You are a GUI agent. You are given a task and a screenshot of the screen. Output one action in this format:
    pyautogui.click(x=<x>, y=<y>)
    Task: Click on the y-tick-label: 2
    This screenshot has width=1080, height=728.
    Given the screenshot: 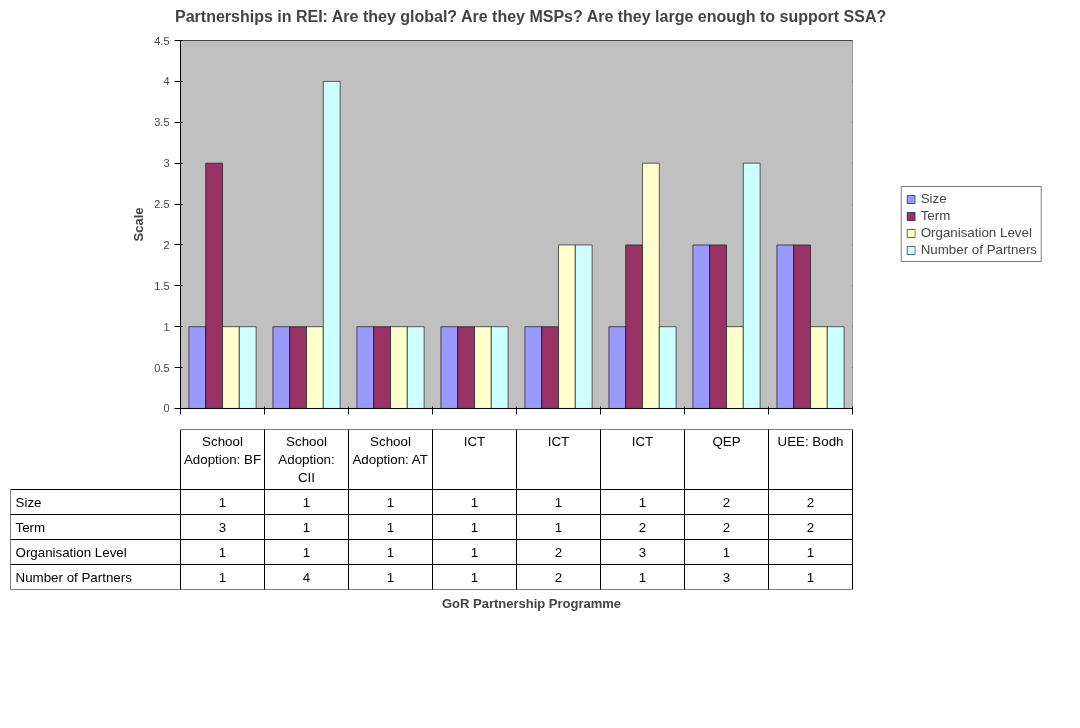 What is the action you would take?
    pyautogui.click(x=166, y=244)
    